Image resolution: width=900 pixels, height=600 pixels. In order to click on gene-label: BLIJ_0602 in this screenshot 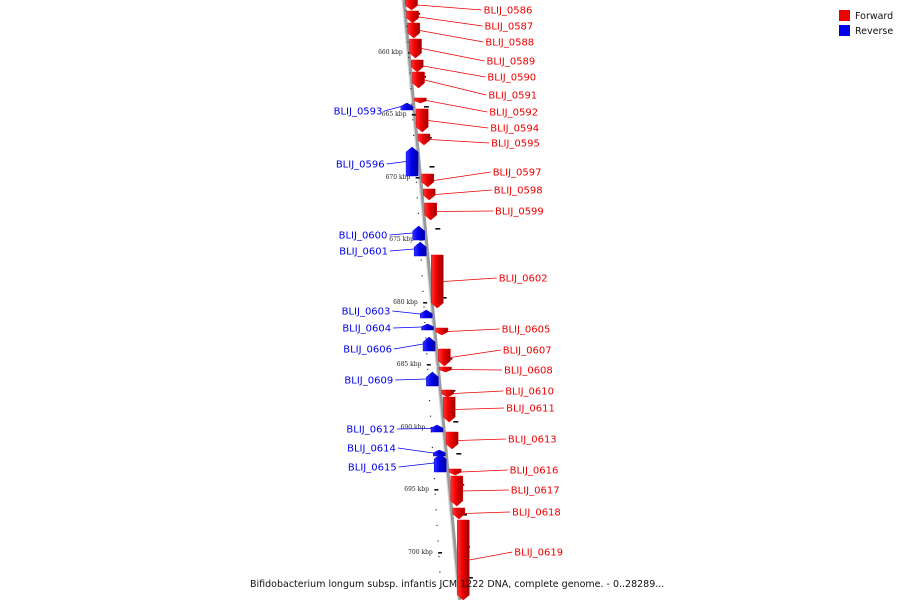, I will do `click(523, 279)`.